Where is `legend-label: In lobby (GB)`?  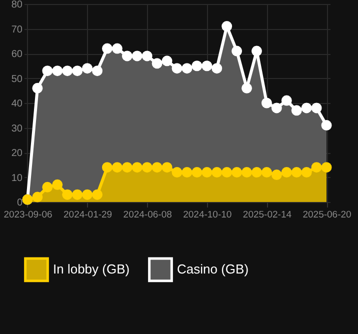 legend-label: In lobby (GB) is located at coordinates (91, 269).